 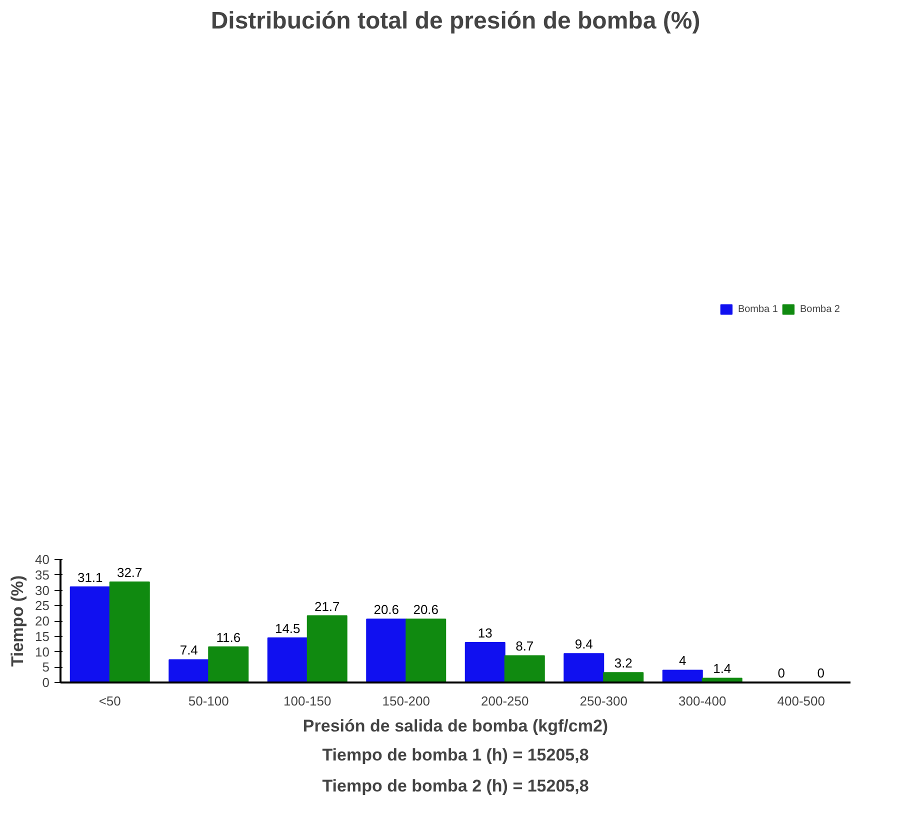 I want to click on data-label: 8.7, so click(x=525, y=646).